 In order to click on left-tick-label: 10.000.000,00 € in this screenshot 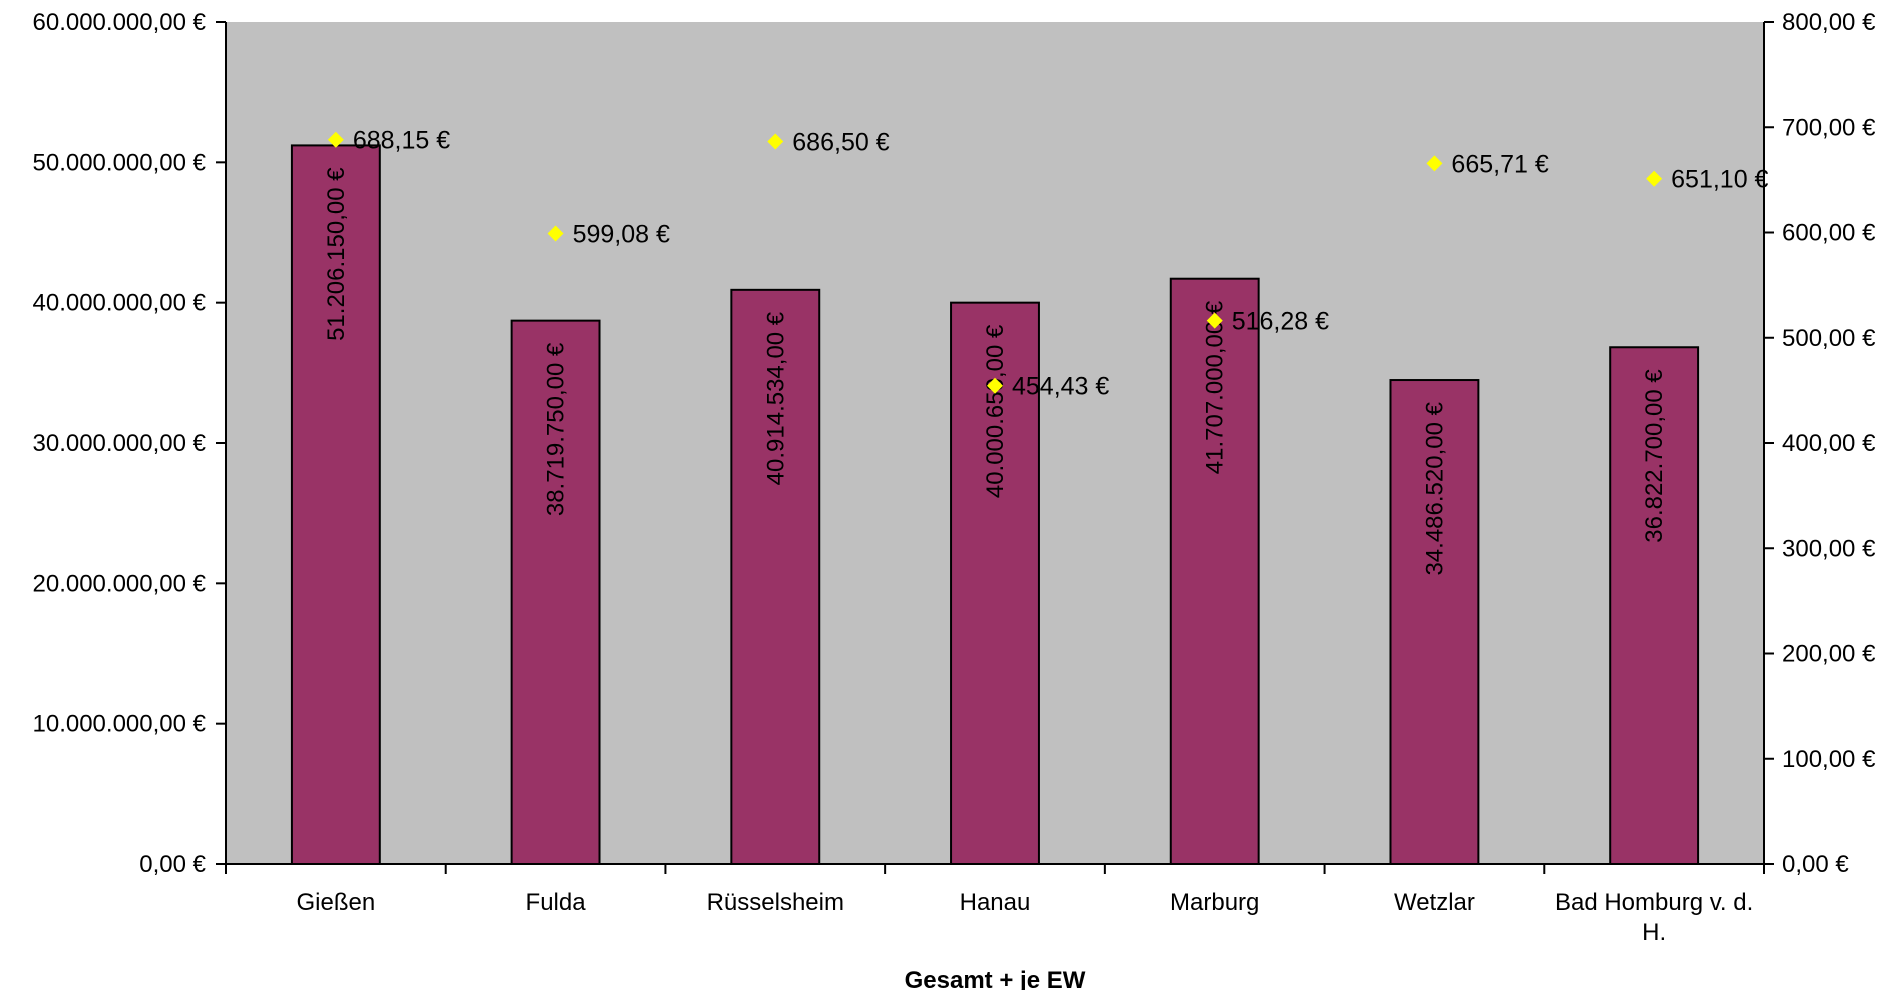, I will do `click(120, 724)`.